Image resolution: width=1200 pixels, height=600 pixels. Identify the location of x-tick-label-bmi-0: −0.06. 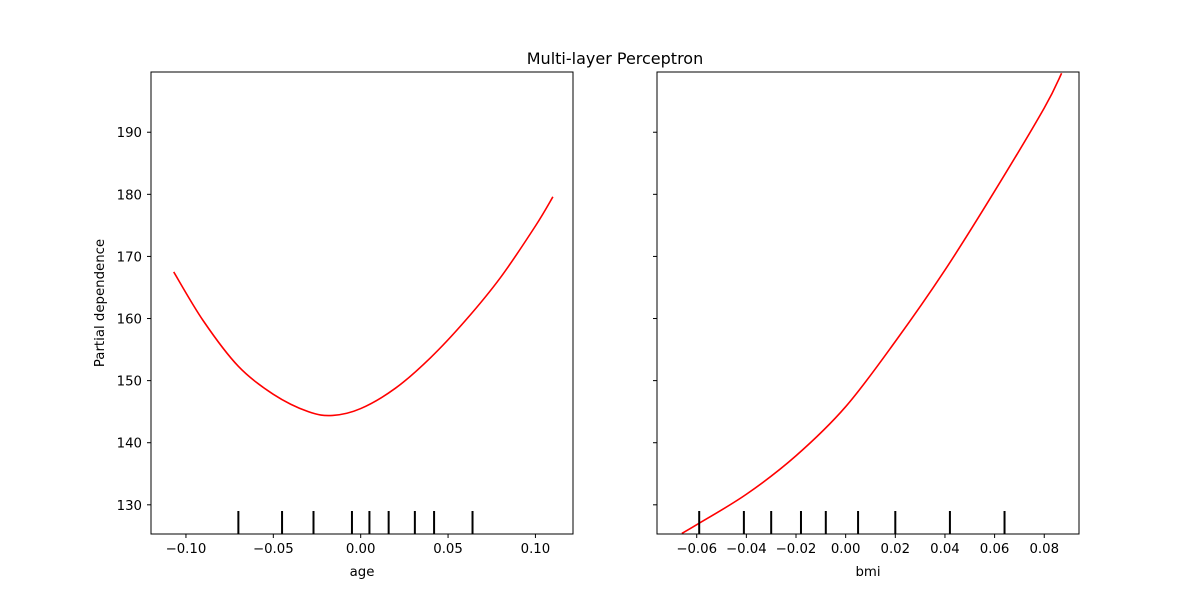
(696, 549).